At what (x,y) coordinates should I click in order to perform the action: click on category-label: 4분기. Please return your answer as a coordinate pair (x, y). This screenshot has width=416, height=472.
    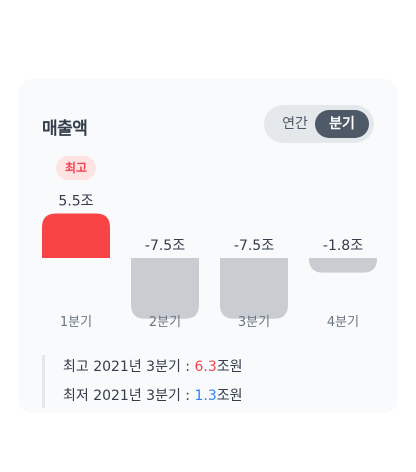
    Looking at the image, I should click on (343, 322).